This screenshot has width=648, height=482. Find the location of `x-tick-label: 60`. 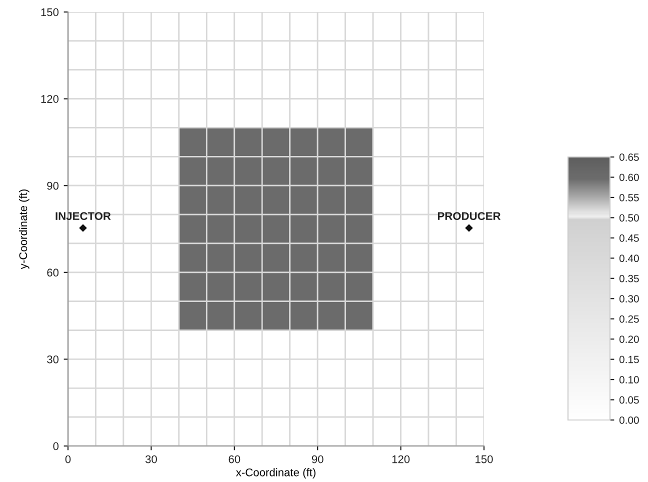

x-tick-label: 60 is located at coordinates (234, 459).